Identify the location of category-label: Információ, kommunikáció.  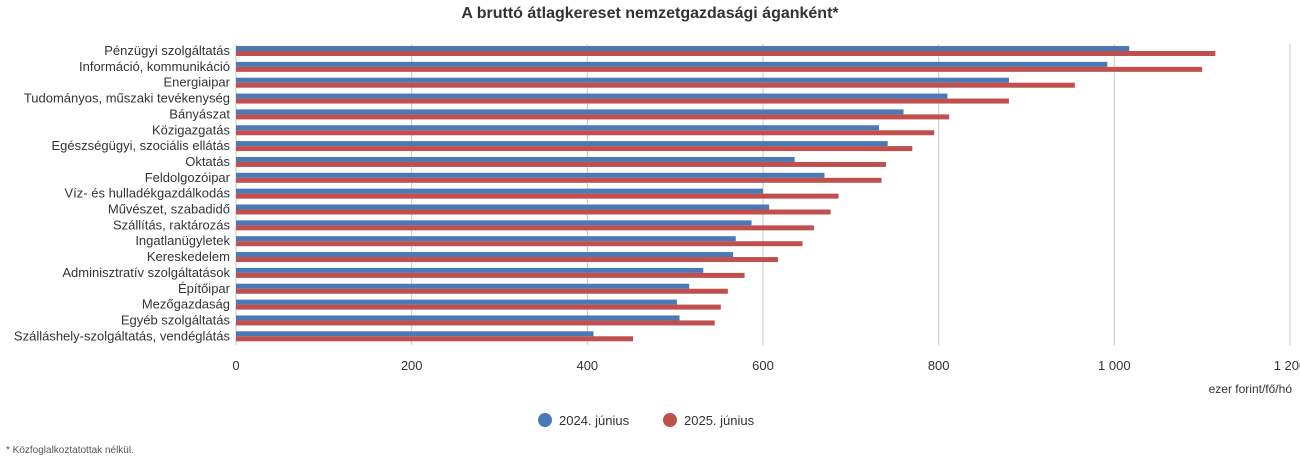
(154, 66).